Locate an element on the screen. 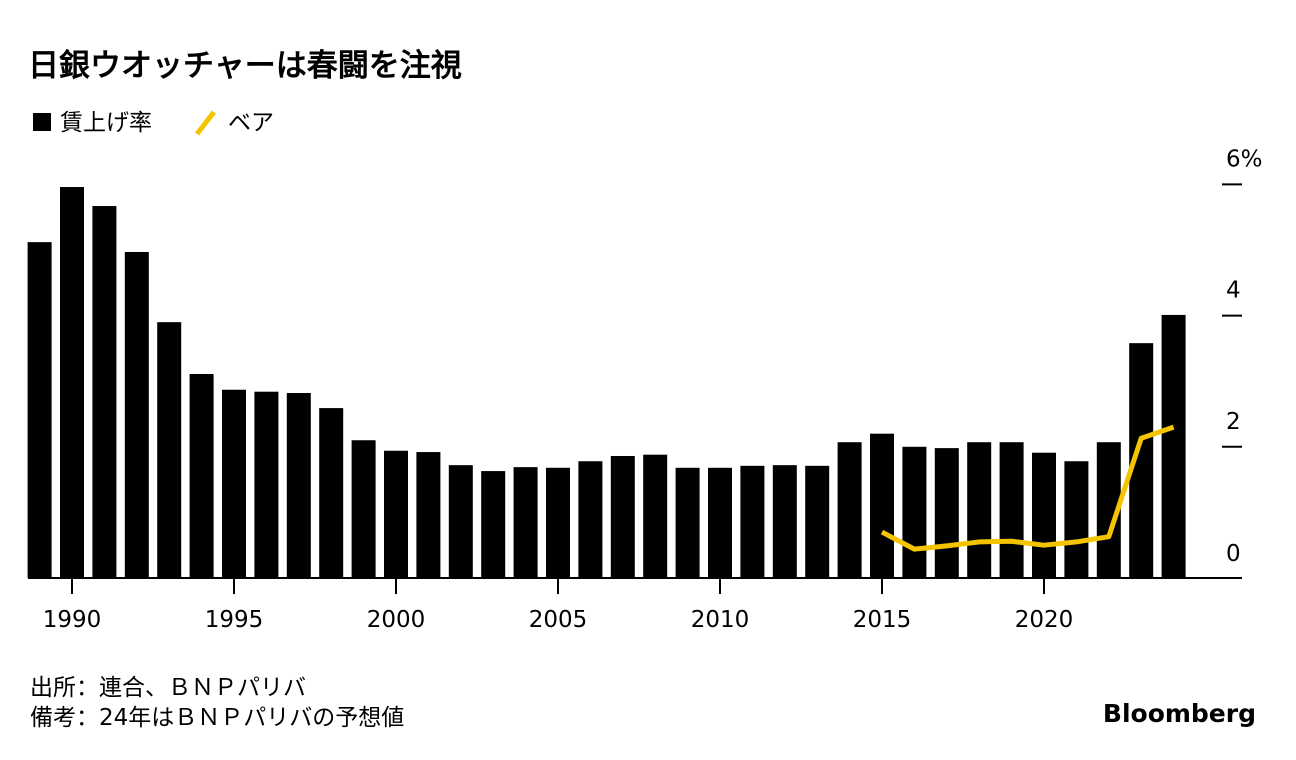  remarks-note: 備考：24年はＢＮＰパリバの予想値 is located at coordinates (217, 718).